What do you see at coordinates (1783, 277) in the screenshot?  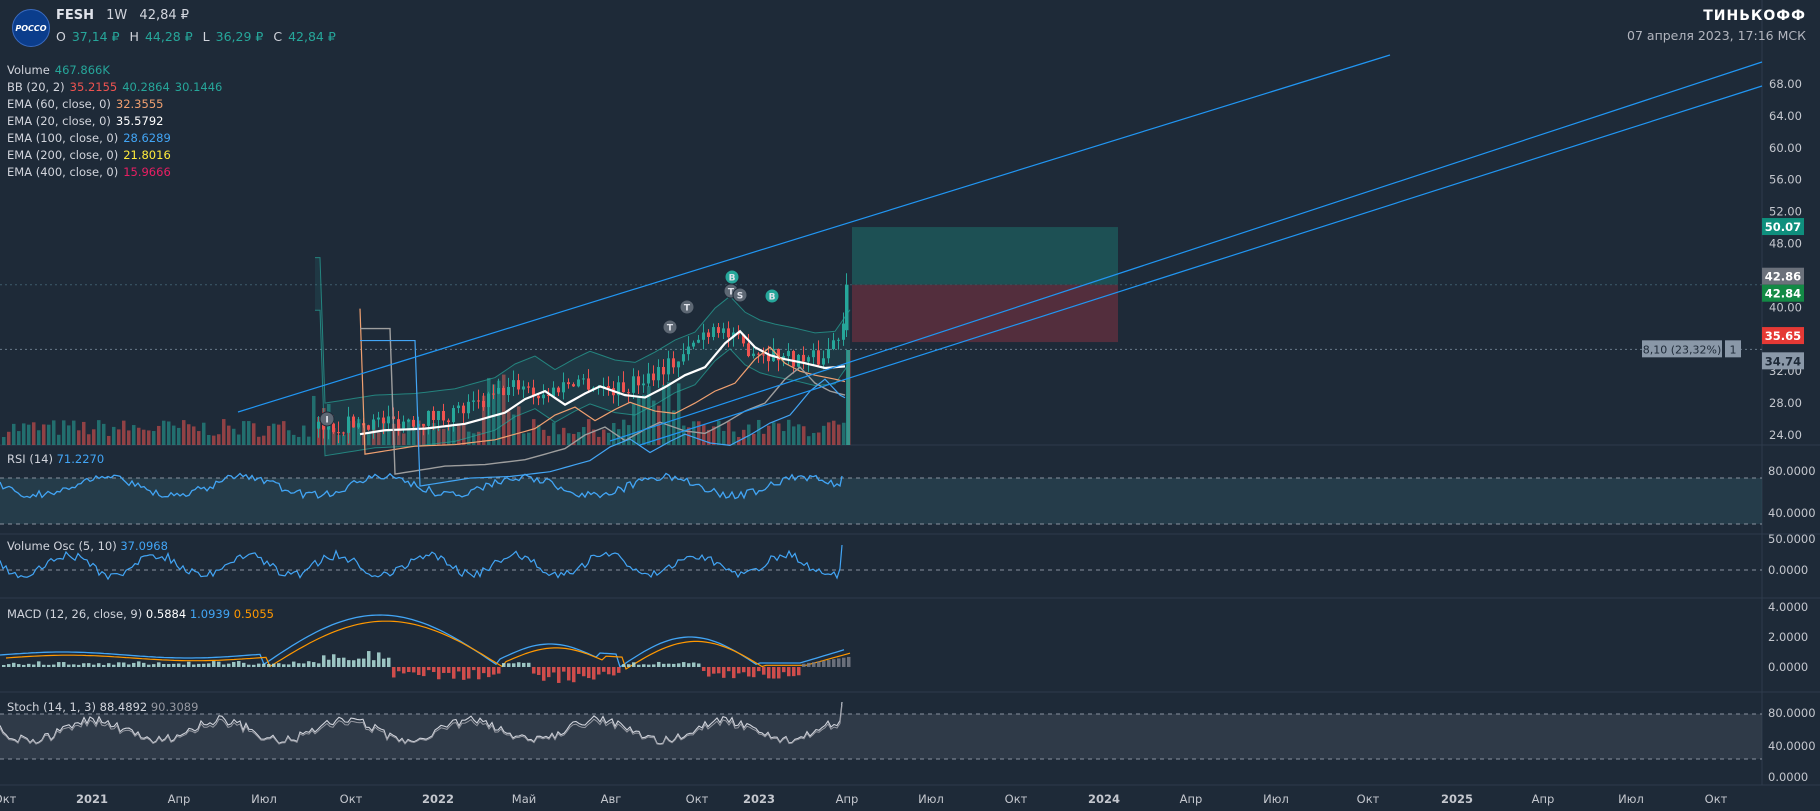 I see `current-price-badge-gray: 42.86` at bounding box center [1783, 277].